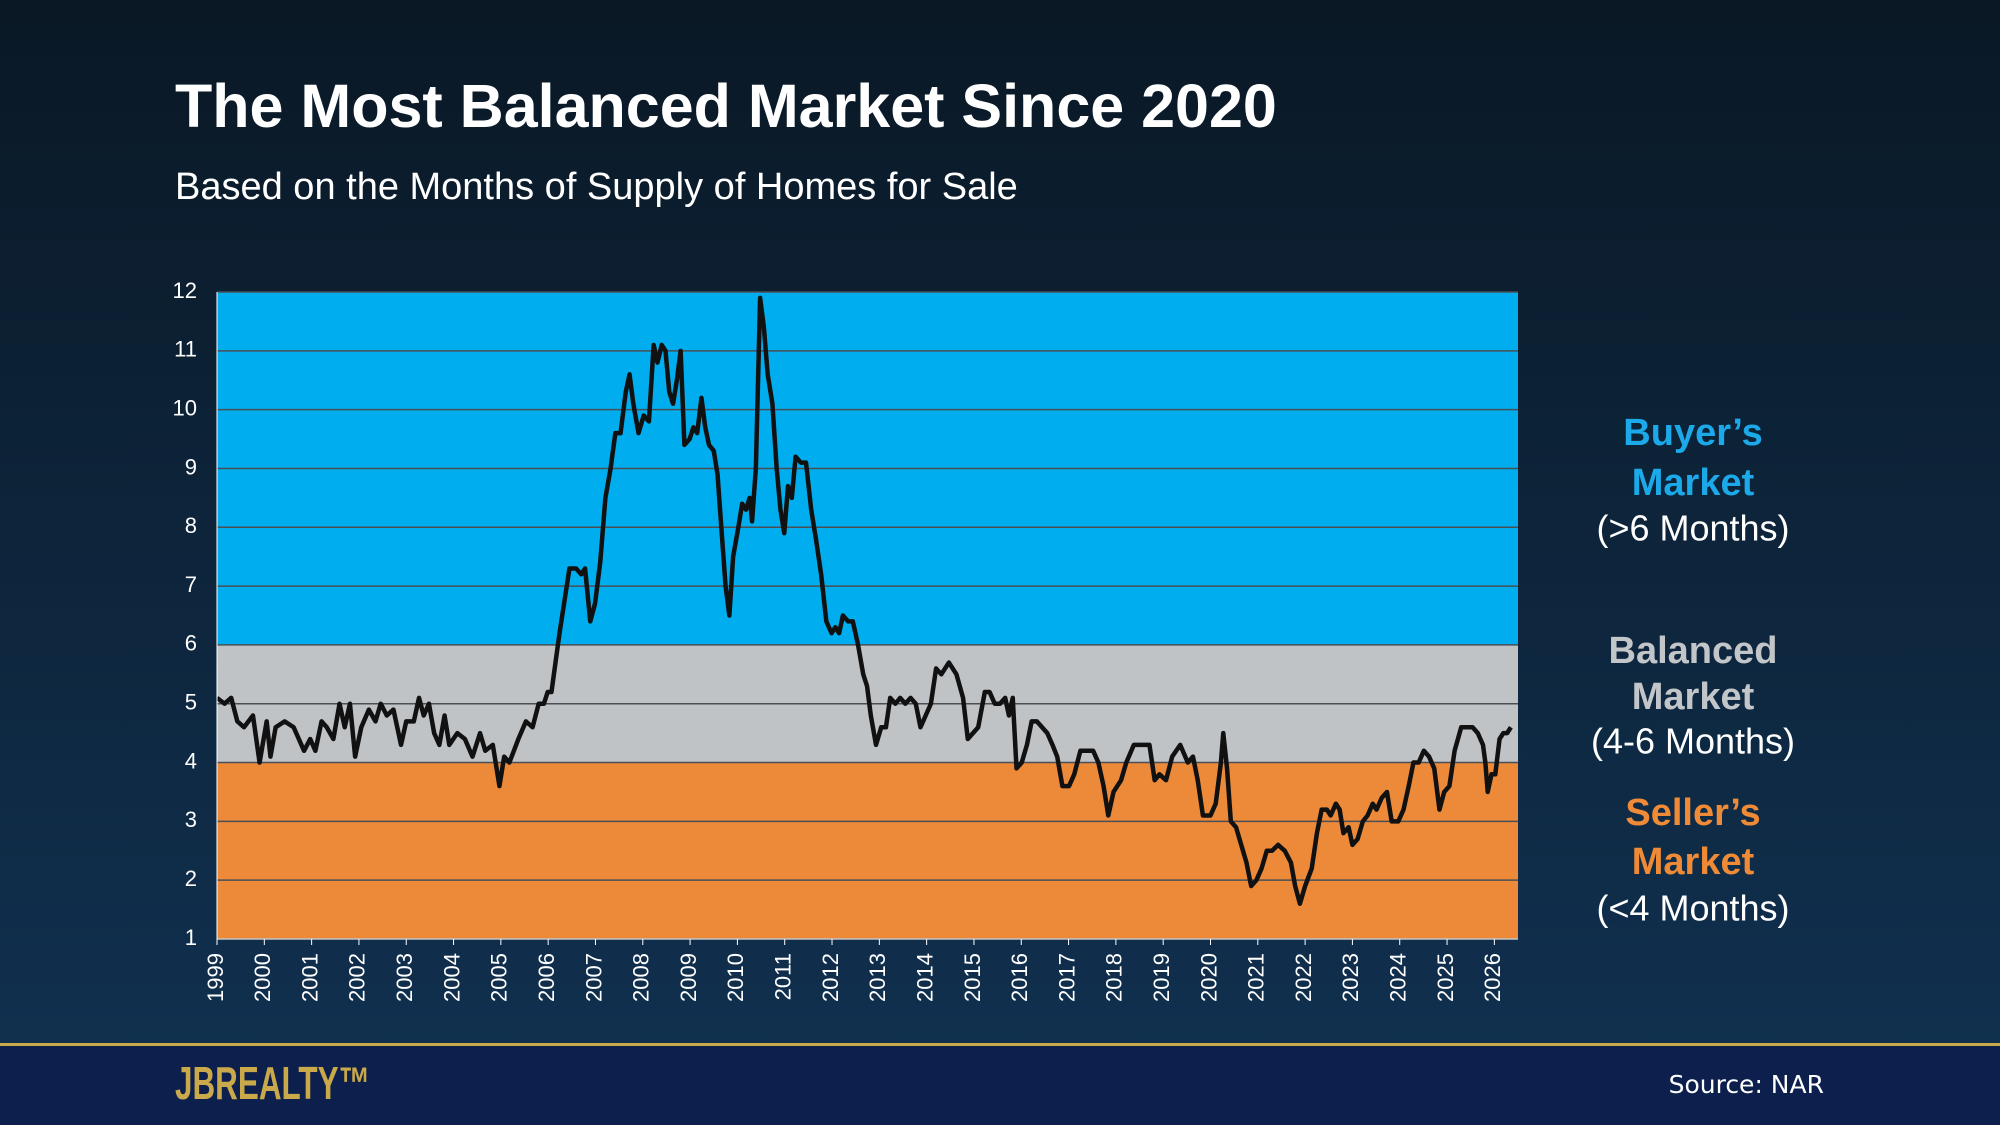  Describe the element at coordinates (1746, 1084) in the screenshot. I see `source: Source: NAR` at that location.